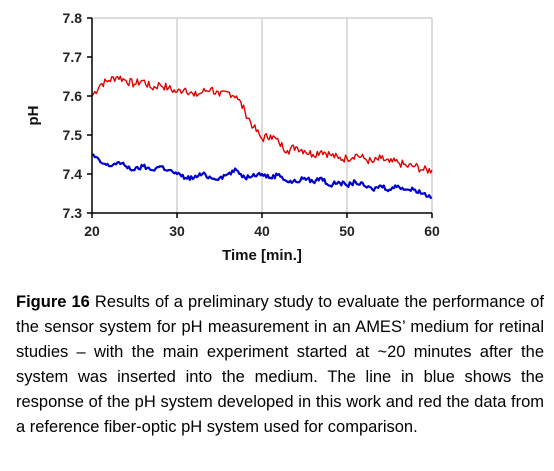  What do you see at coordinates (73, 57) in the screenshot?
I see `y-tick-label-7.7: 7.7` at bounding box center [73, 57].